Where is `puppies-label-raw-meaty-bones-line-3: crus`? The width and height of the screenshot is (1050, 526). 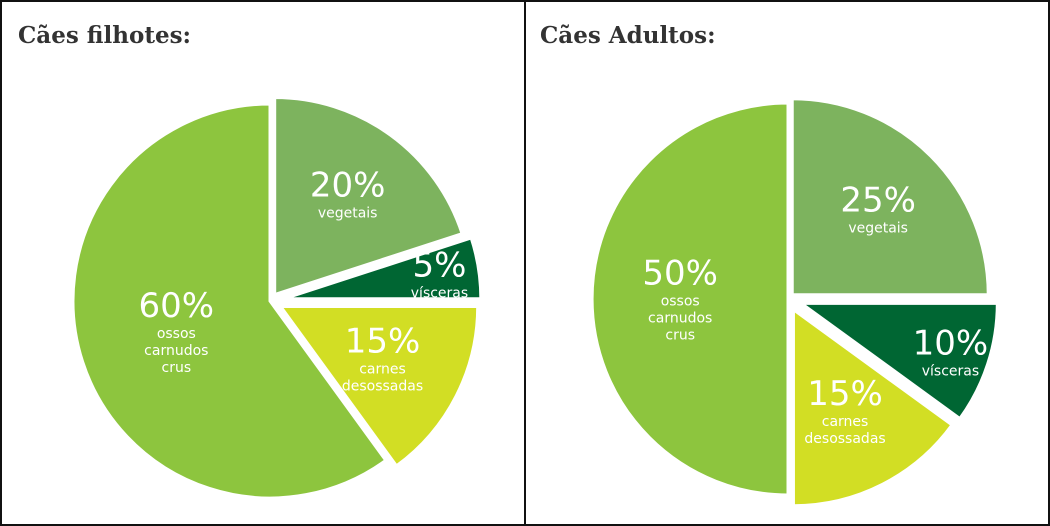
puppies-label-raw-meaty-bones-line-3: crus is located at coordinates (177, 368).